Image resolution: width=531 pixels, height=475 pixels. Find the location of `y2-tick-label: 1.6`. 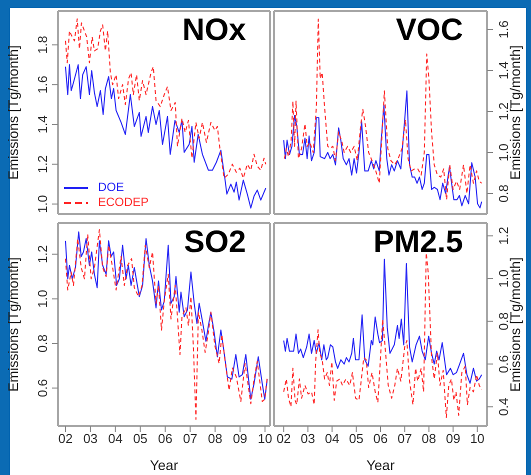

y2-tick-label: 1.6 is located at coordinates (503, 29).